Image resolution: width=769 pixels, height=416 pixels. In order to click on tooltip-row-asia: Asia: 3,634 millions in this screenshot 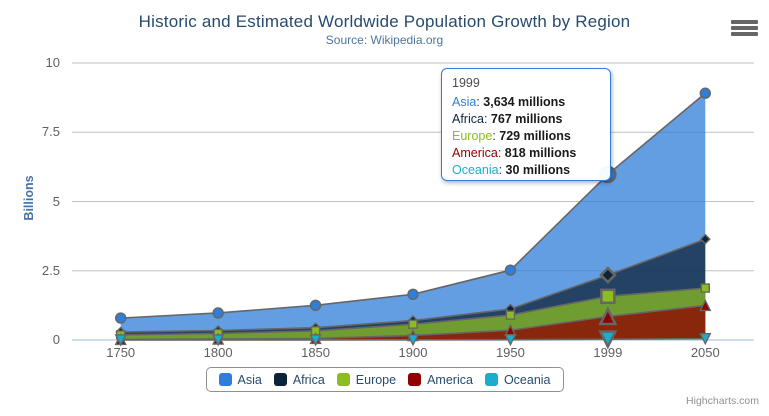, I will do `click(509, 102)`.